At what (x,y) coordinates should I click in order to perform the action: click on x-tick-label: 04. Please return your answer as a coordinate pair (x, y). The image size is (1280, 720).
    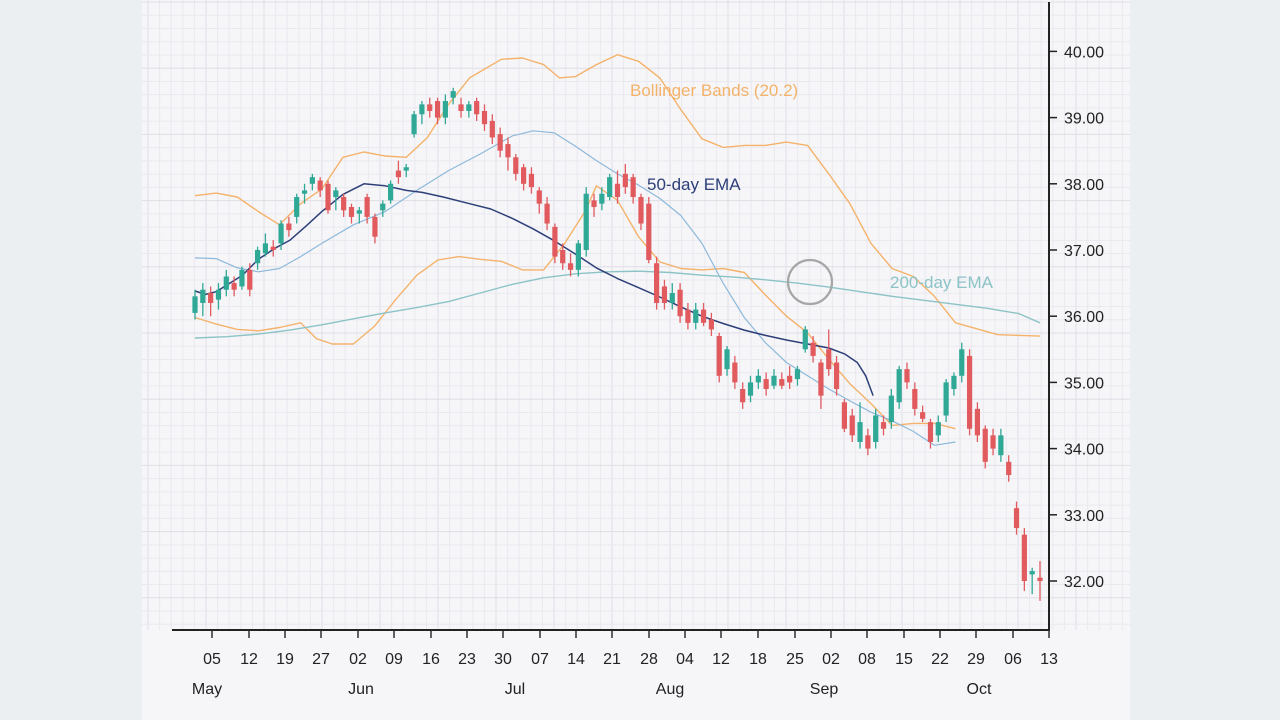
    Looking at the image, I should click on (685, 659).